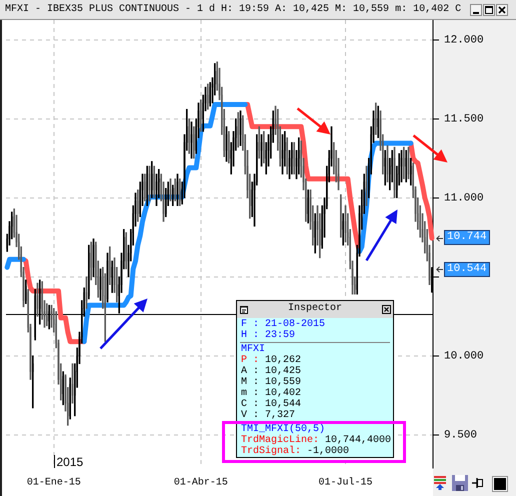  Describe the element at coordinates (464, 40) in the screenshot. I see `y-tick-label: 12.000` at that location.